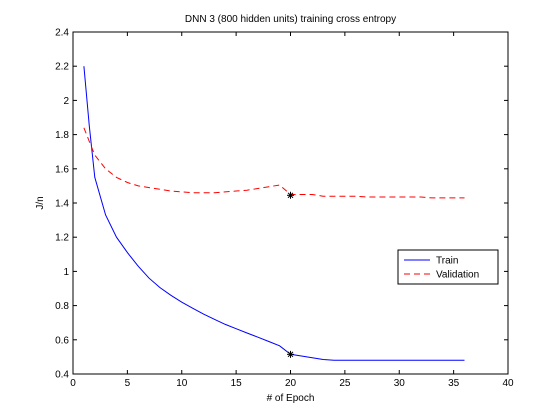 The height and width of the screenshot is (420, 560). What do you see at coordinates (290, 195) in the screenshot?
I see `best-epoch-marker-validation` at bounding box center [290, 195].